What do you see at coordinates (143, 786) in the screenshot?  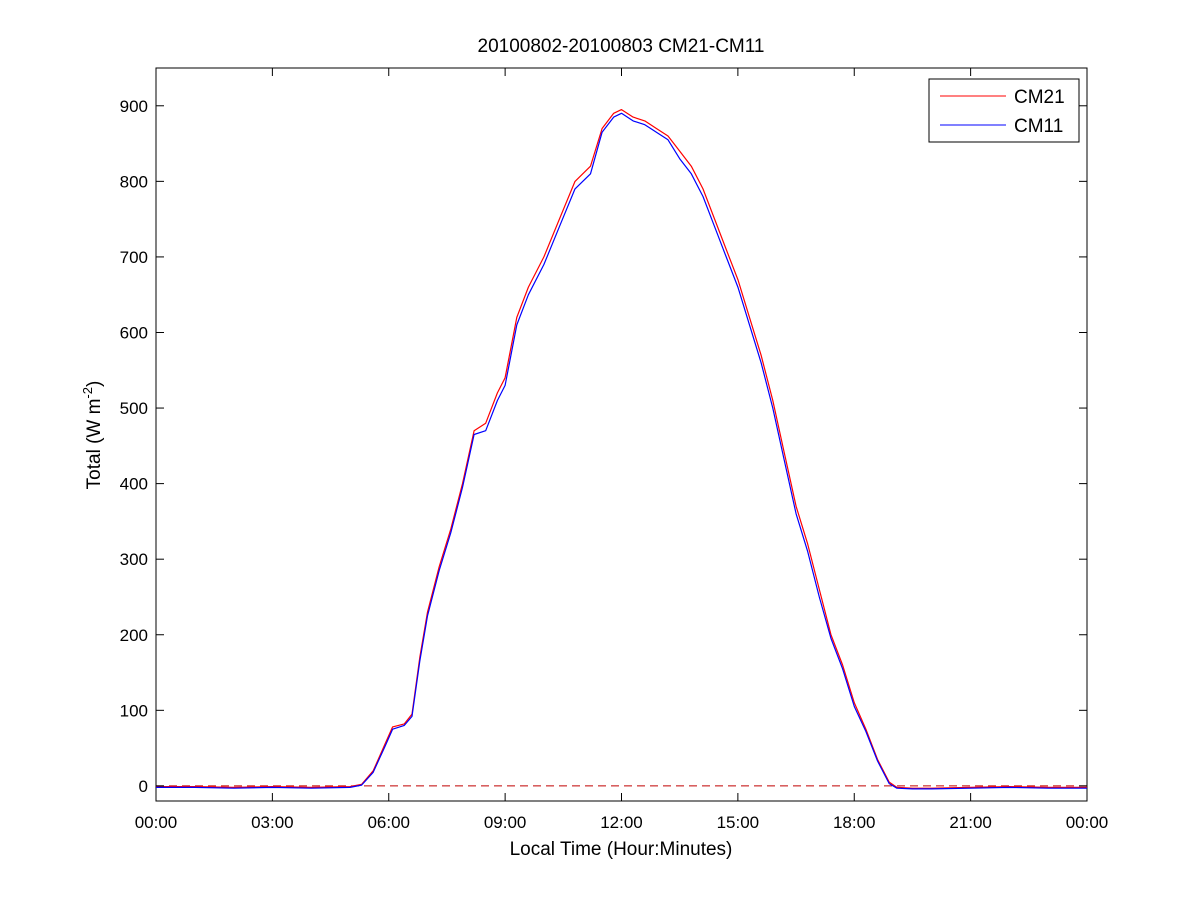 I see `y-tick-label: 0` at bounding box center [143, 786].